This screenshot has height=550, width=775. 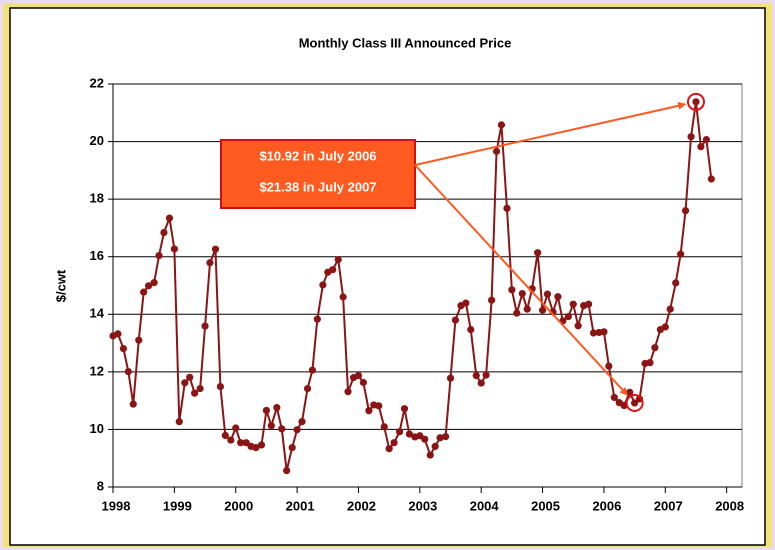 What do you see at coordinates (100, 485) in the screenshot?
I see `y-tick-label: 8` at bounding box center [100, 485].